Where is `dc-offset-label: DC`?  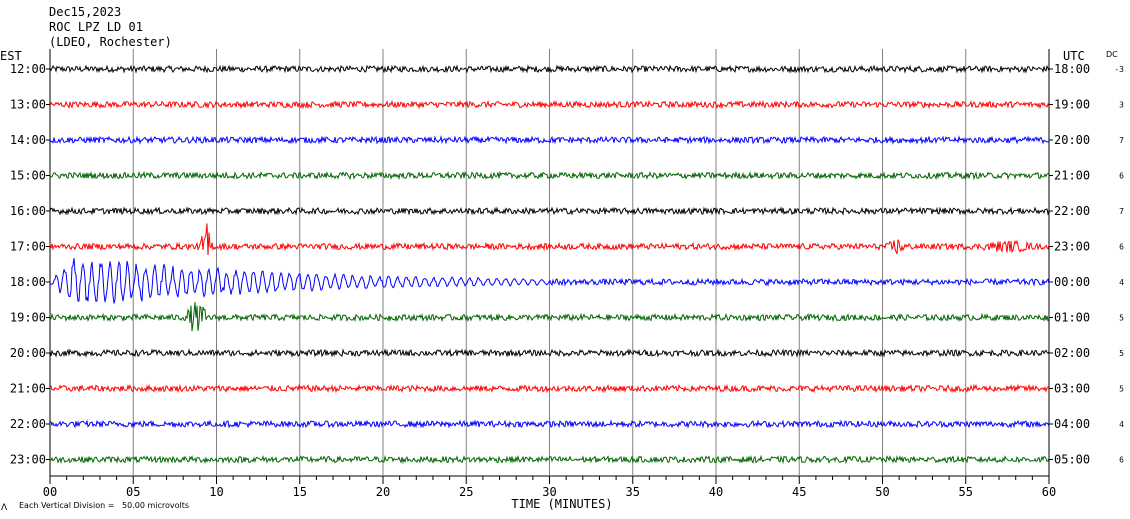
dc-offset-label: DC is located at coordinates (1112, 54).